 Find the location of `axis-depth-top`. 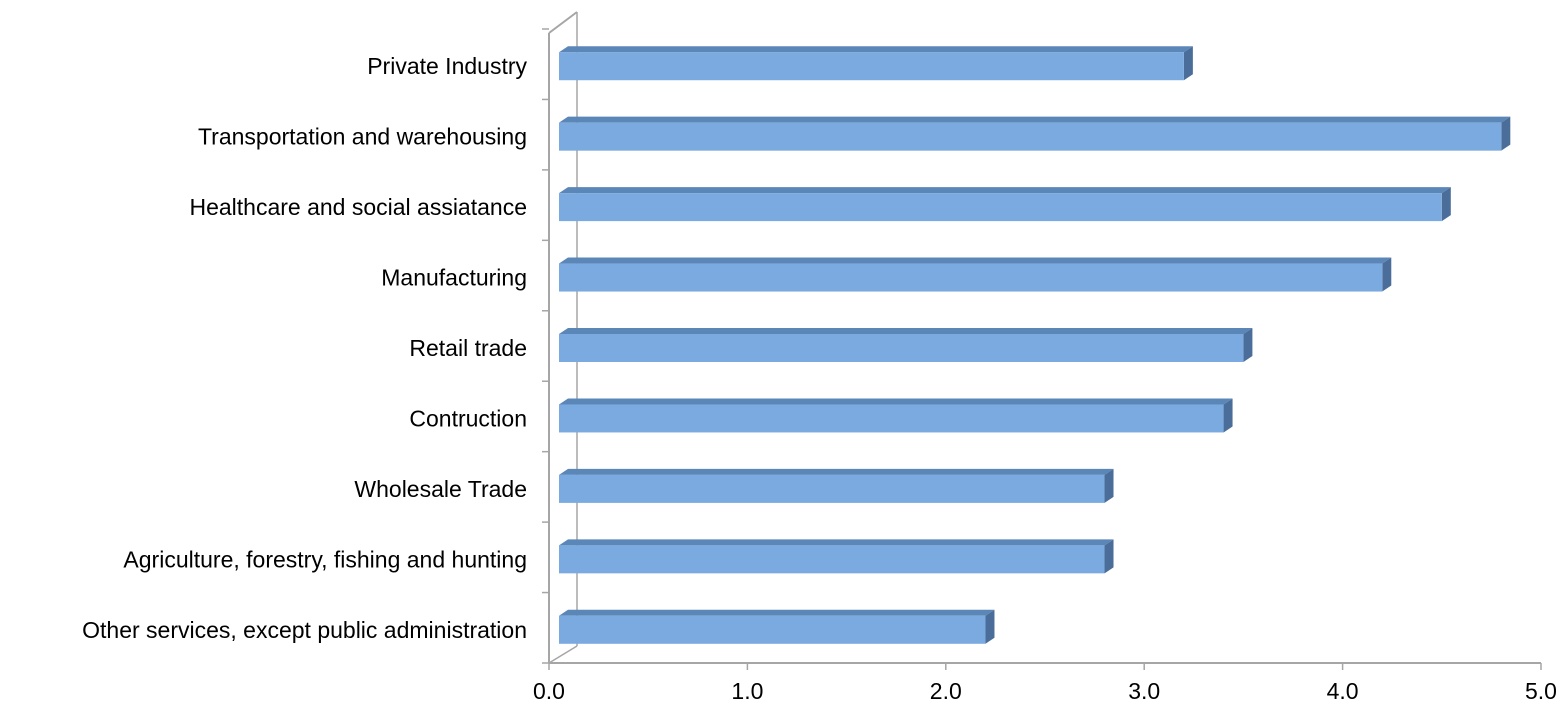

axis-depth-top is located at coordinates (563, 22).